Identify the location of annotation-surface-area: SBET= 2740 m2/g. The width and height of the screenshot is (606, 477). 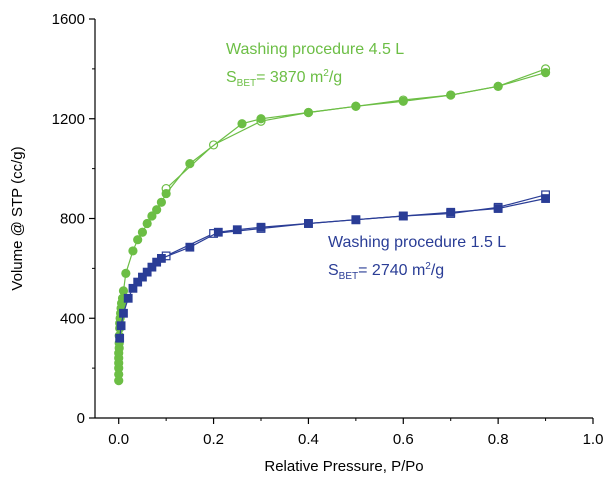
(386, 271).